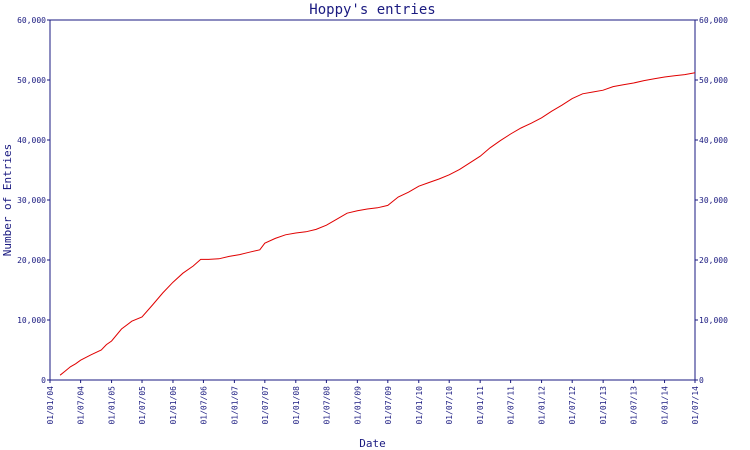 This screenshot has width=750, height=450. What do you see at coordinates (7, 200) in the screenshot?
I see `y-axis-label: Number of Entries` at bounding box center [7, 200].